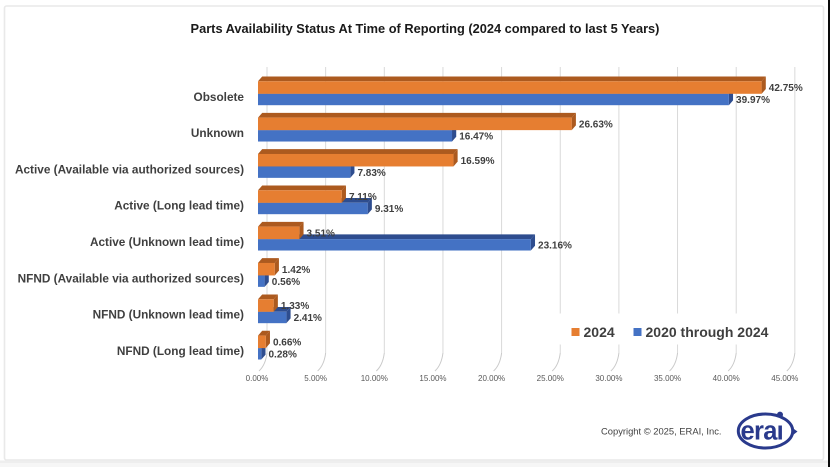 This screenshot has width=830, height=467. Describe the element at coordinates (608, 378) in the screenshot. I see `svg-text: 30.00%` at that location.